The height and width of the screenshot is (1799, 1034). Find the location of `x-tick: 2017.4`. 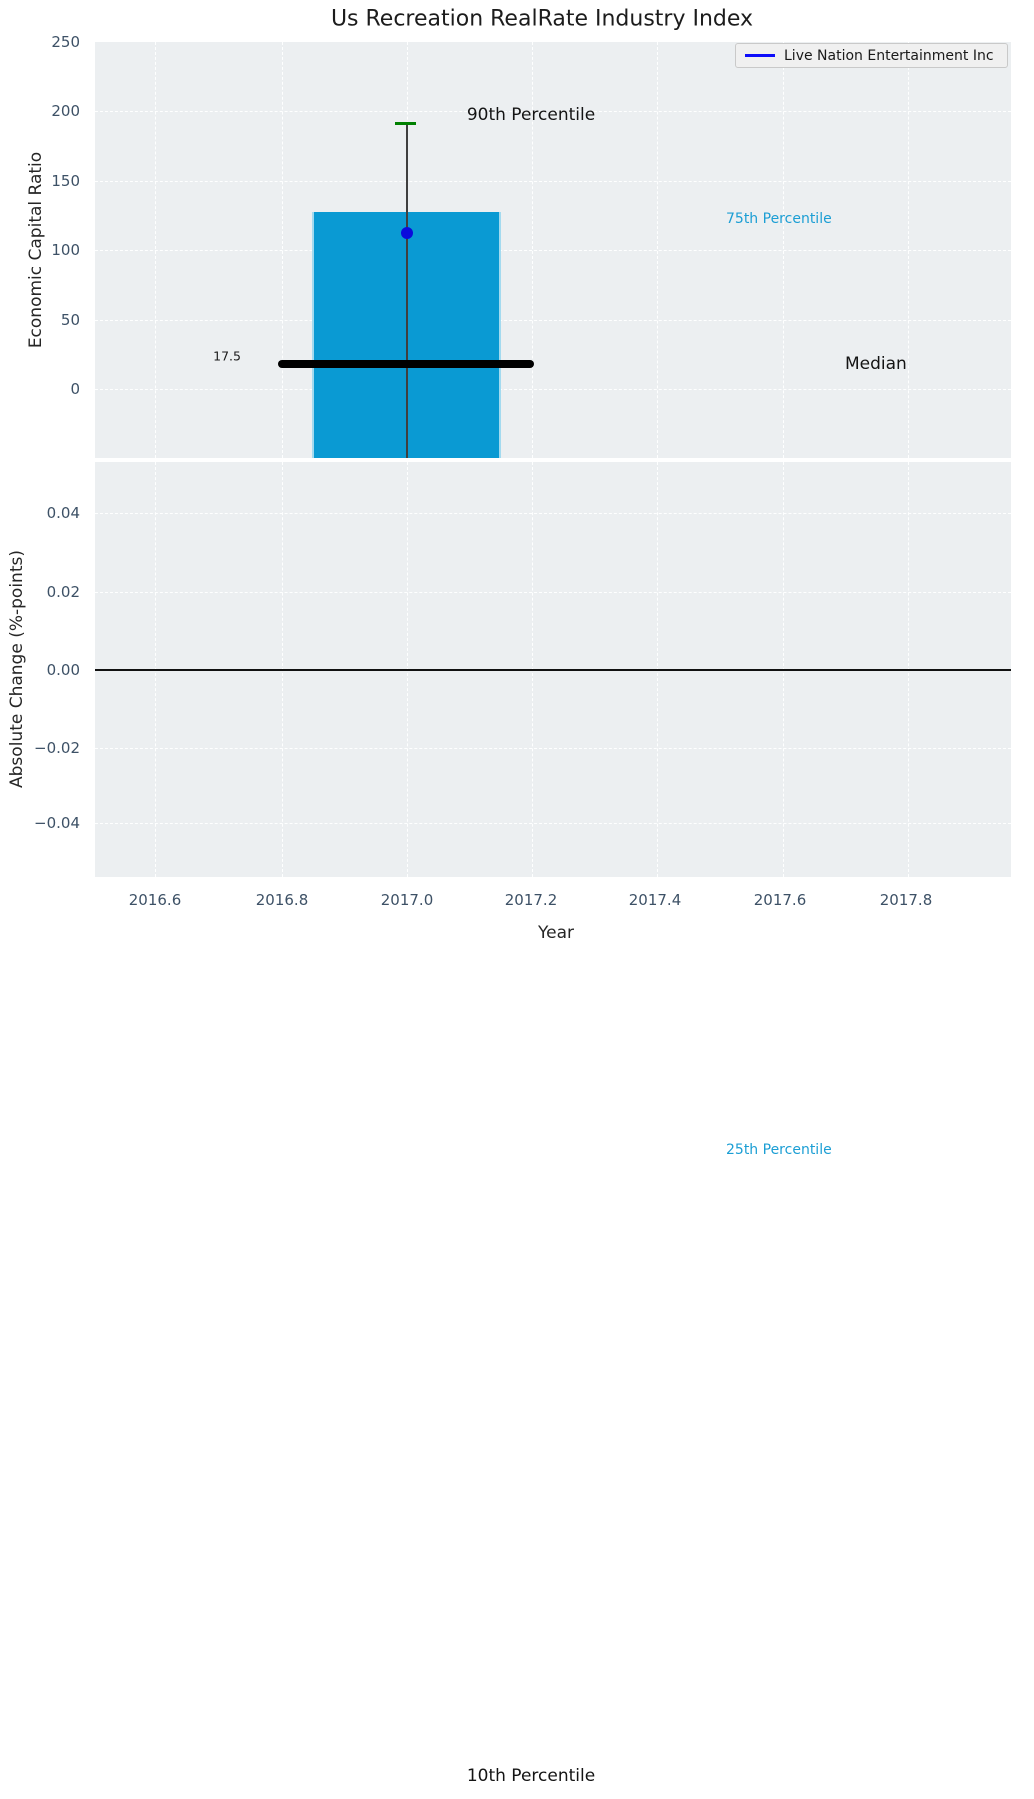

x-tick: 2017.4 is located at coordinates (655, 900).